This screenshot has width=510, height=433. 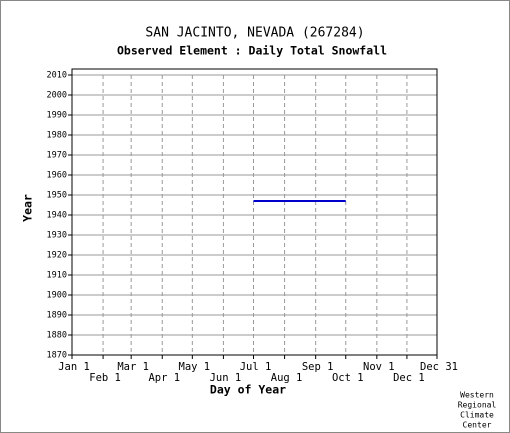 I want to click on x-tick-label: Jul 1, so click(x=256, y=367).